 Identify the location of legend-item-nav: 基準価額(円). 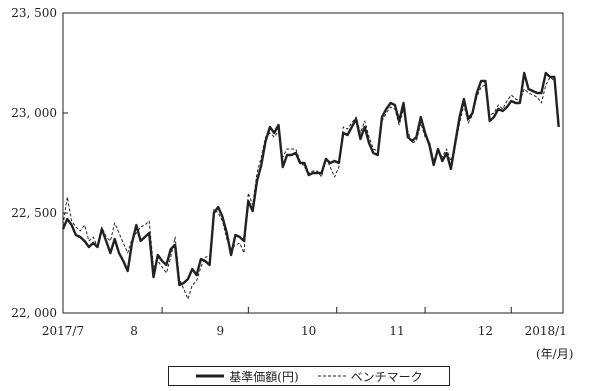
(247, 376).